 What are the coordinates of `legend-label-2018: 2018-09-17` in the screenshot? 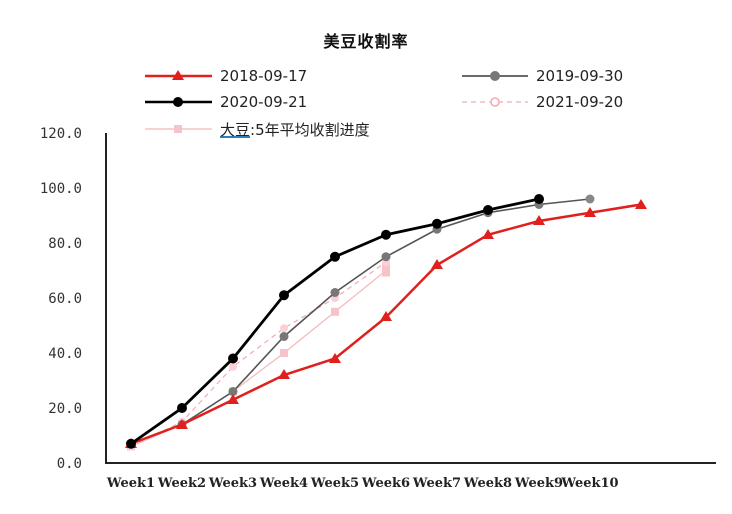 It's located at (264, 76).